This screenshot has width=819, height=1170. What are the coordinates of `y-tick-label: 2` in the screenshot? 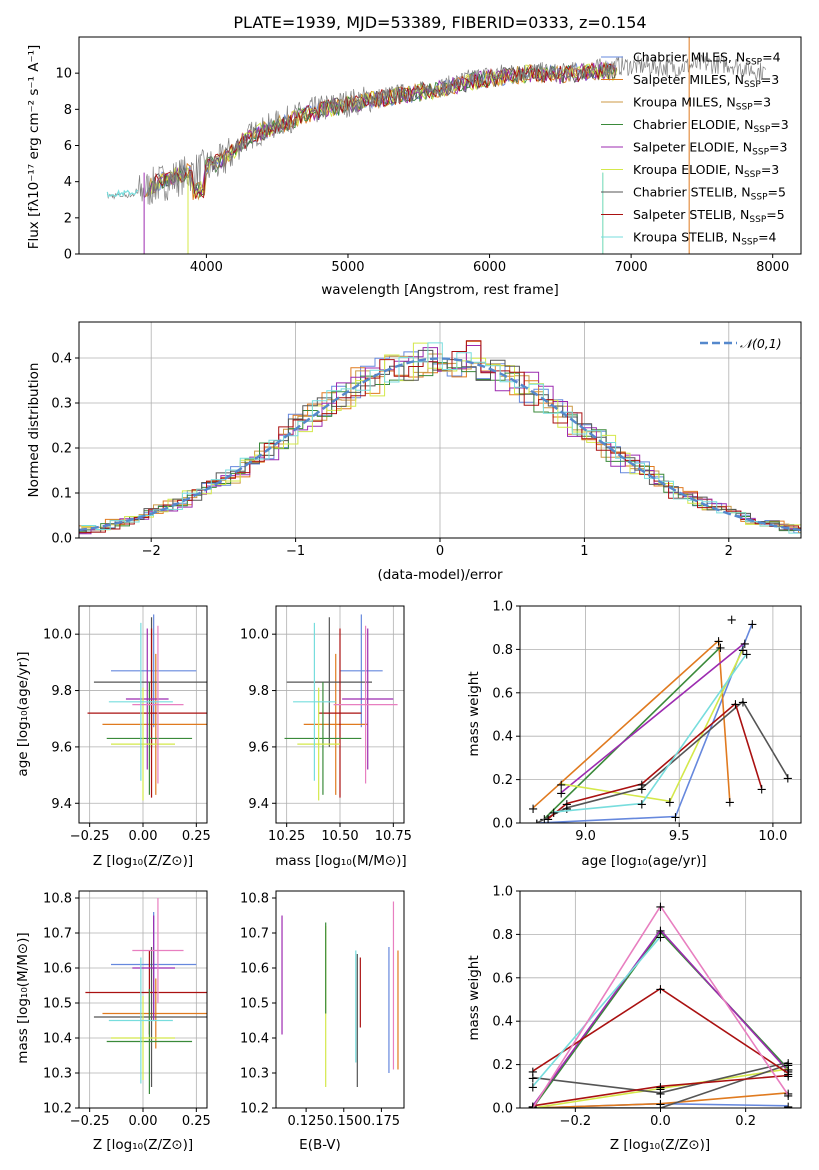 It's located at (68, 218).